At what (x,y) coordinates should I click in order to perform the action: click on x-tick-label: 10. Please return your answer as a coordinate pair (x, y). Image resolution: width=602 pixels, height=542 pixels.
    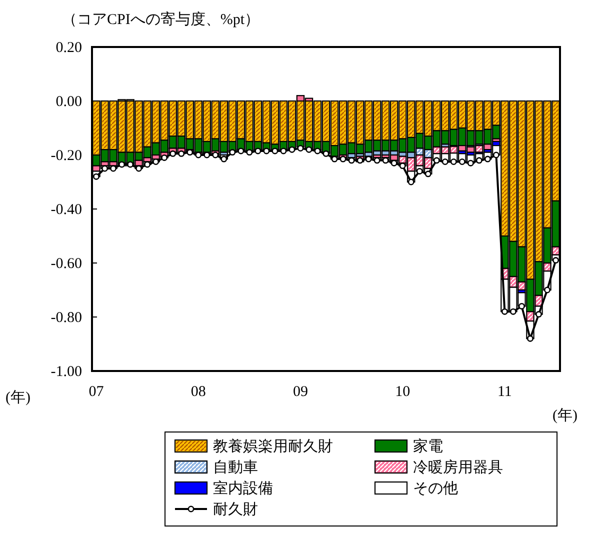
    Looking at the image, I should click on (402, 392).